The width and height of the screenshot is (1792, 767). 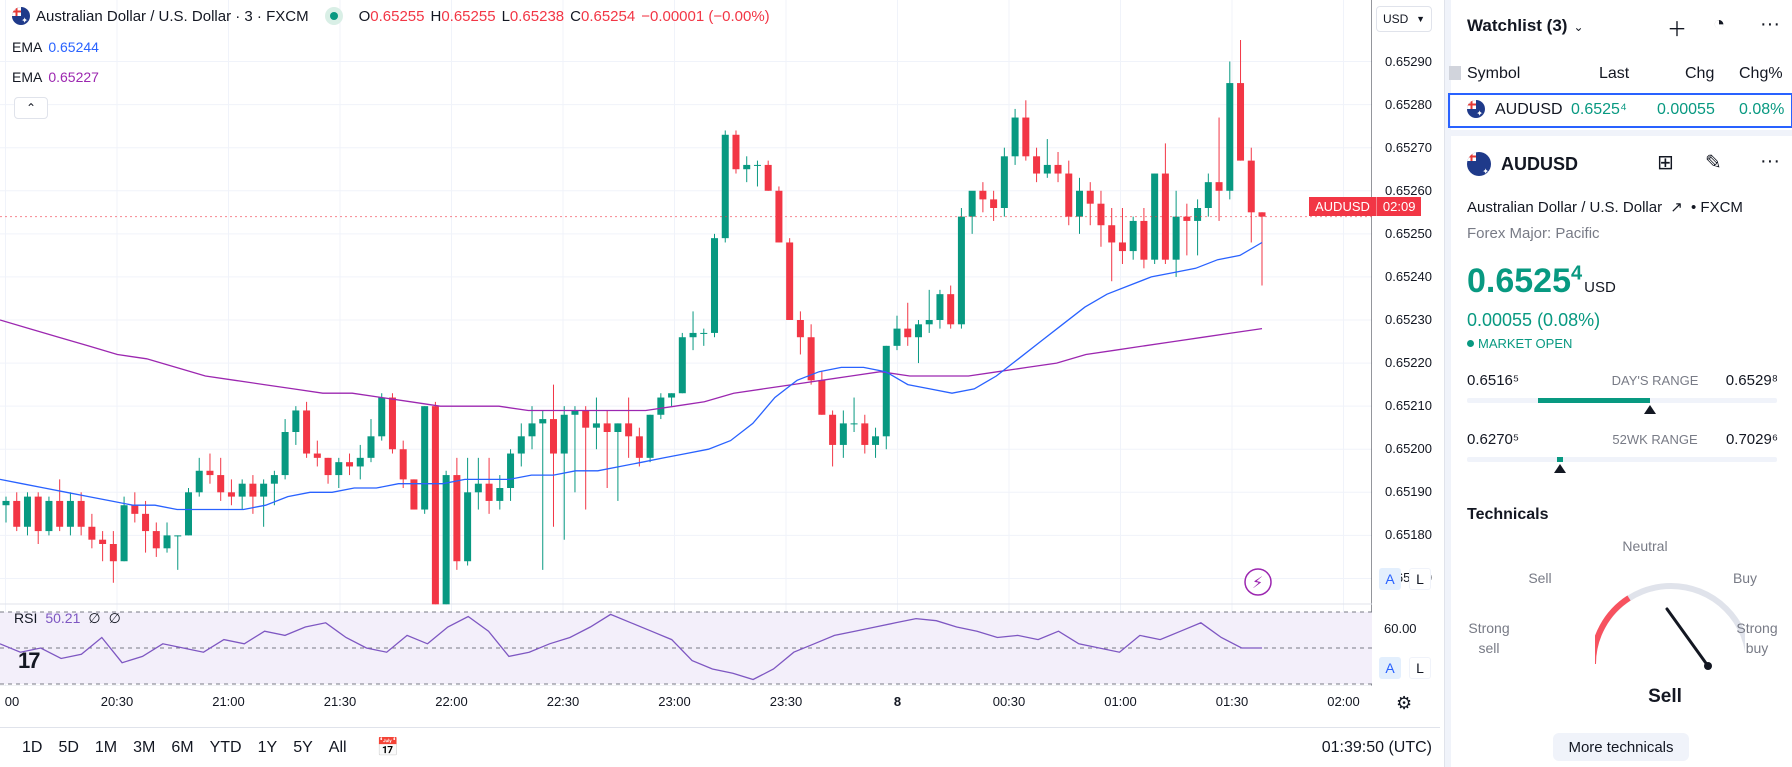 I want to click on ema-legend-2: EMA 0.65227, so click(x=55, y=77).